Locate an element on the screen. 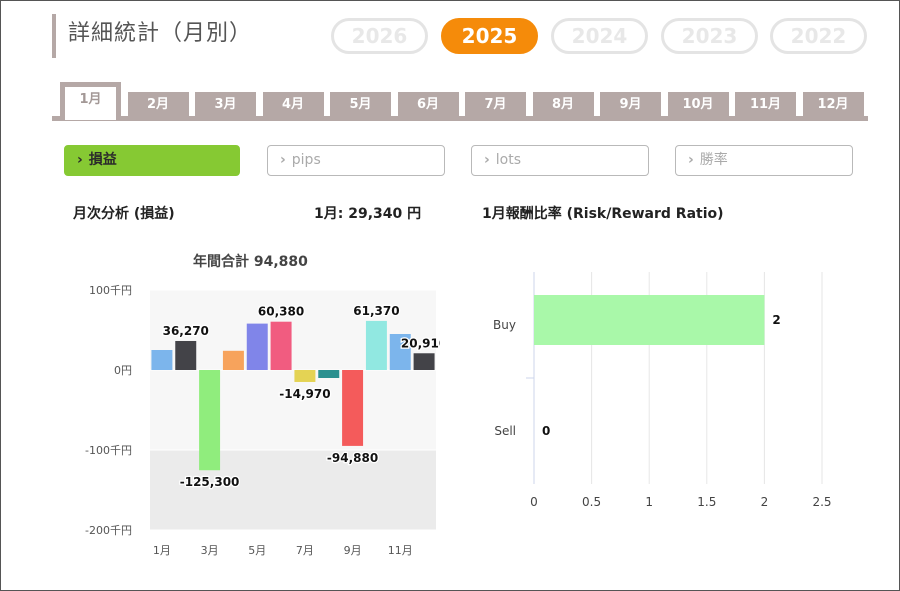 The image size is (900, 591). bar-9月 is located at coordinates (353, 408).